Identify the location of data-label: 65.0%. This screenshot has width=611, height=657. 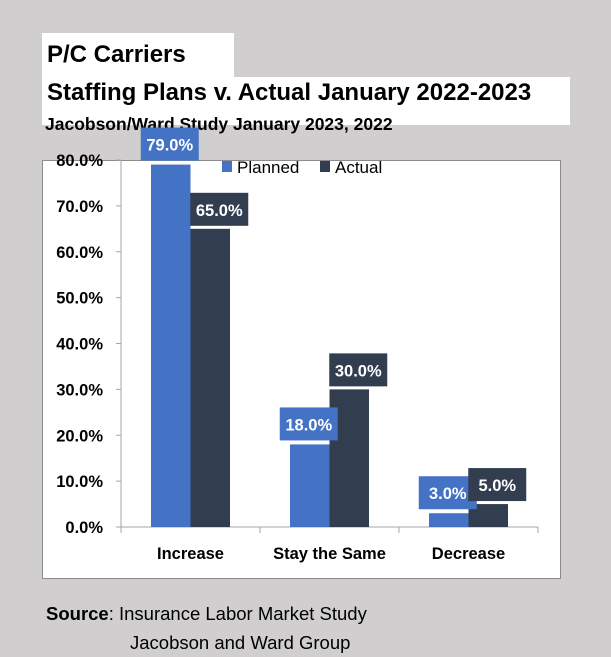
(219, 211).